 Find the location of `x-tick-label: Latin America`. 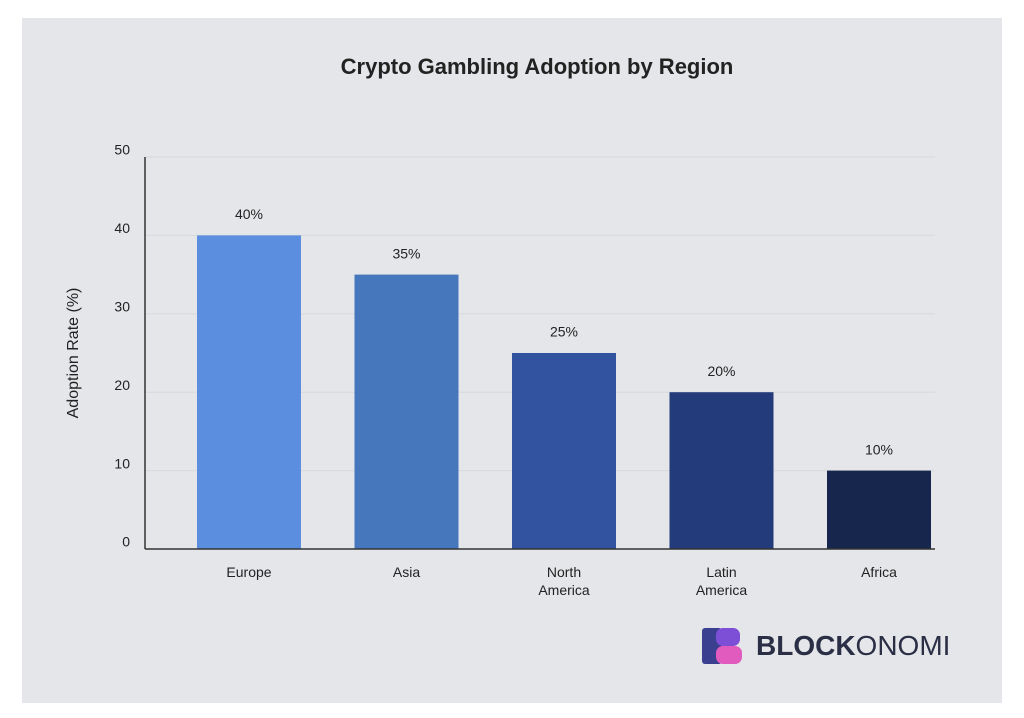

x-tick-label: Latin America is located at coordinates (721, 581).